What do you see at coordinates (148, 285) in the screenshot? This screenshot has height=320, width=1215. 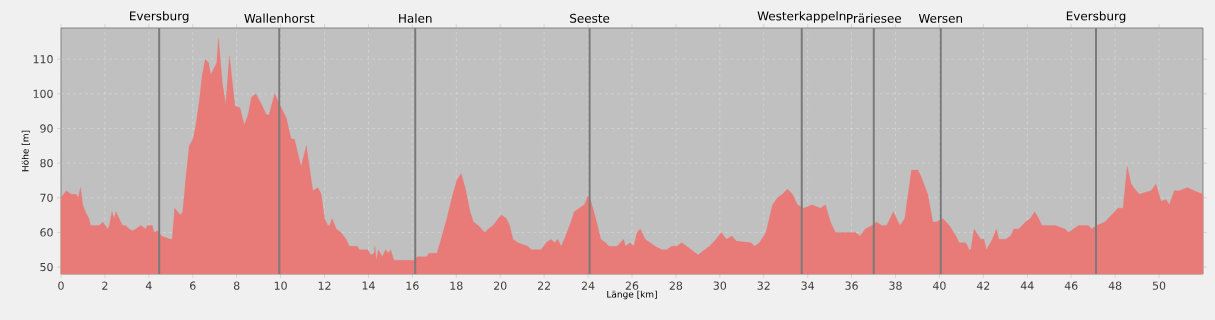 I see `x-tick-label: 4` at bounding box center [148, 285].